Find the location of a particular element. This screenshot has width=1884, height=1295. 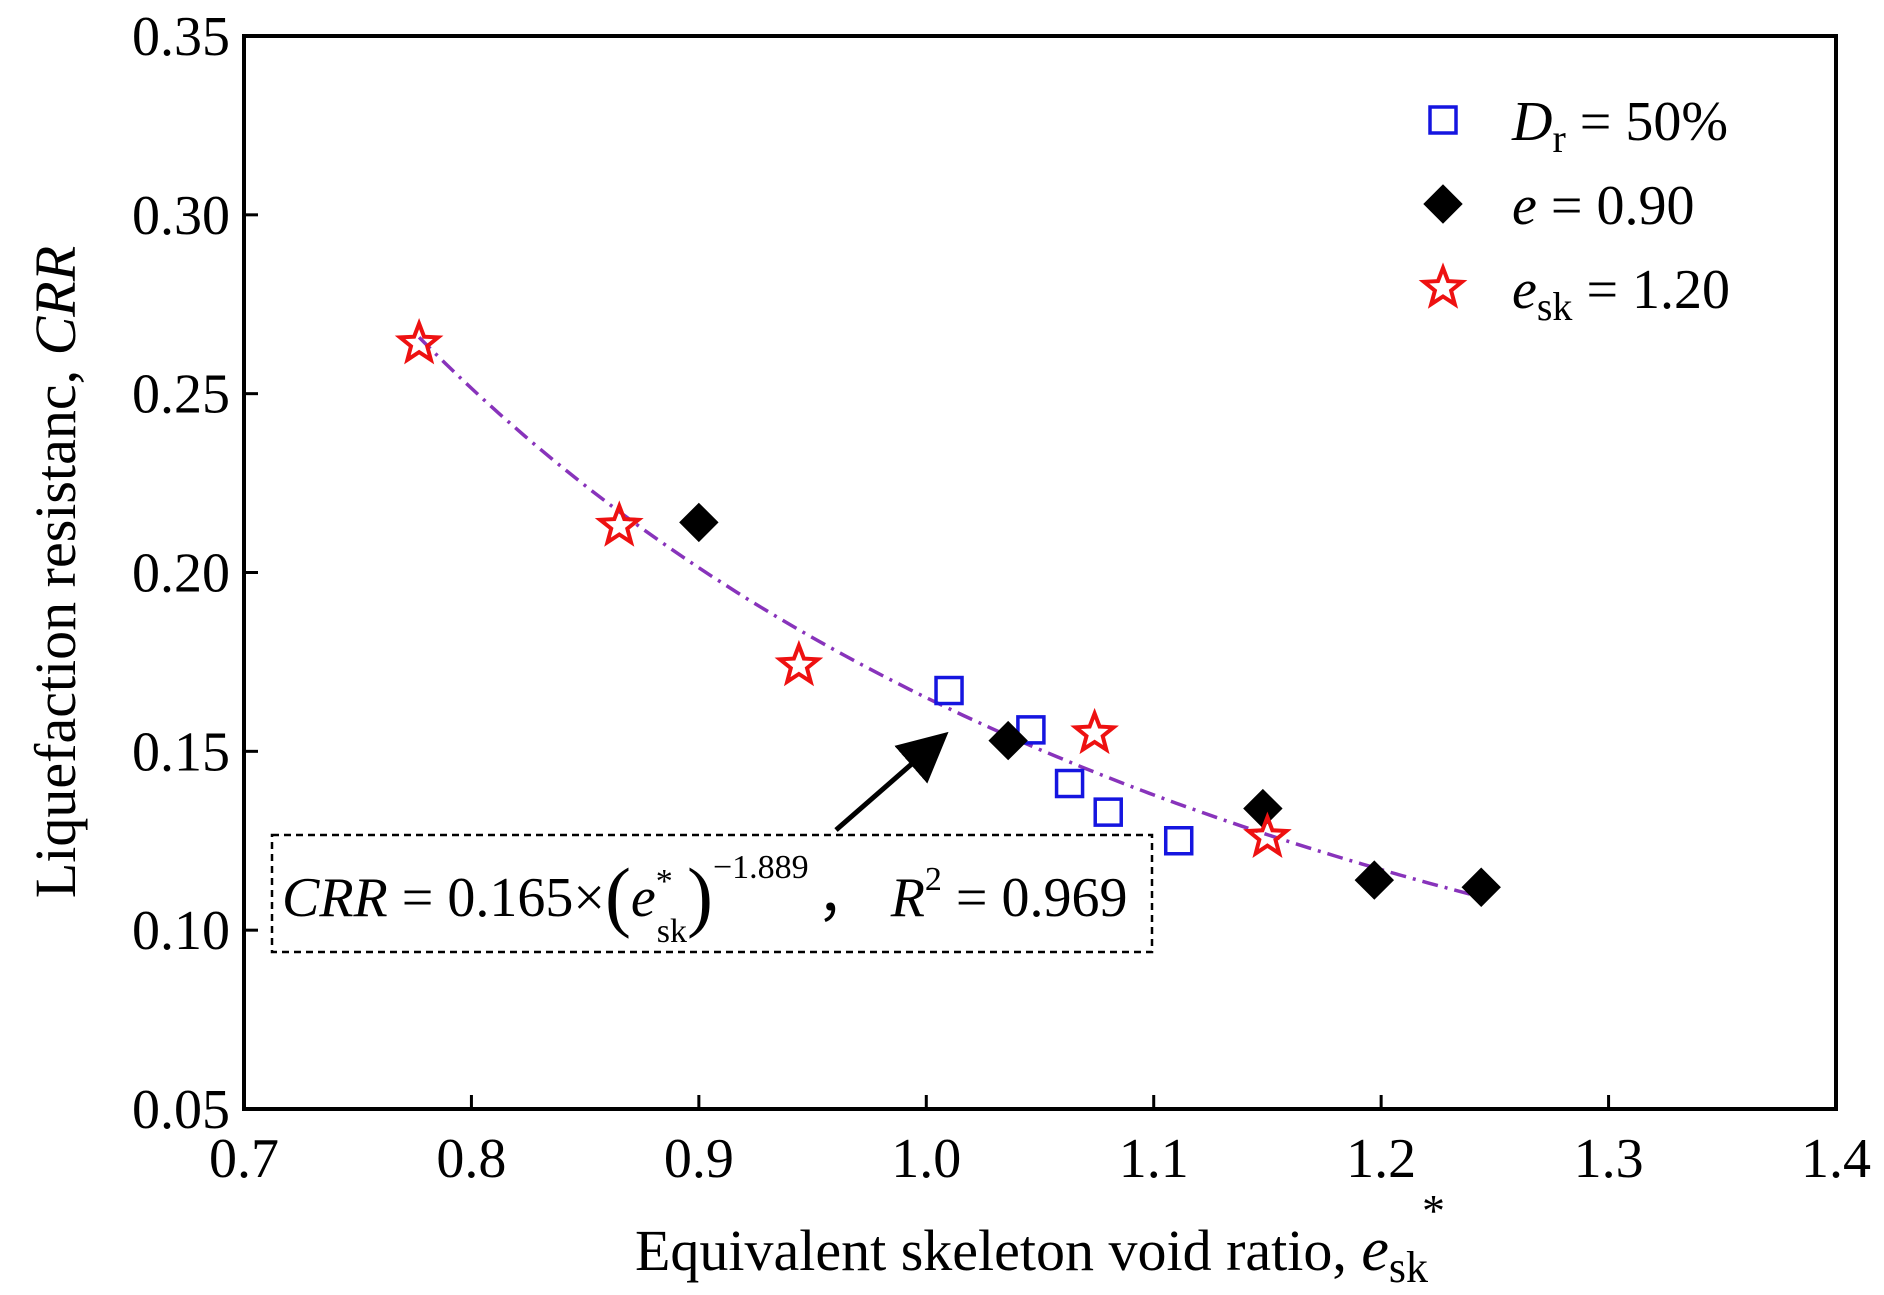

y-tick-label: 0.10 is located at coordinates (181, 931).